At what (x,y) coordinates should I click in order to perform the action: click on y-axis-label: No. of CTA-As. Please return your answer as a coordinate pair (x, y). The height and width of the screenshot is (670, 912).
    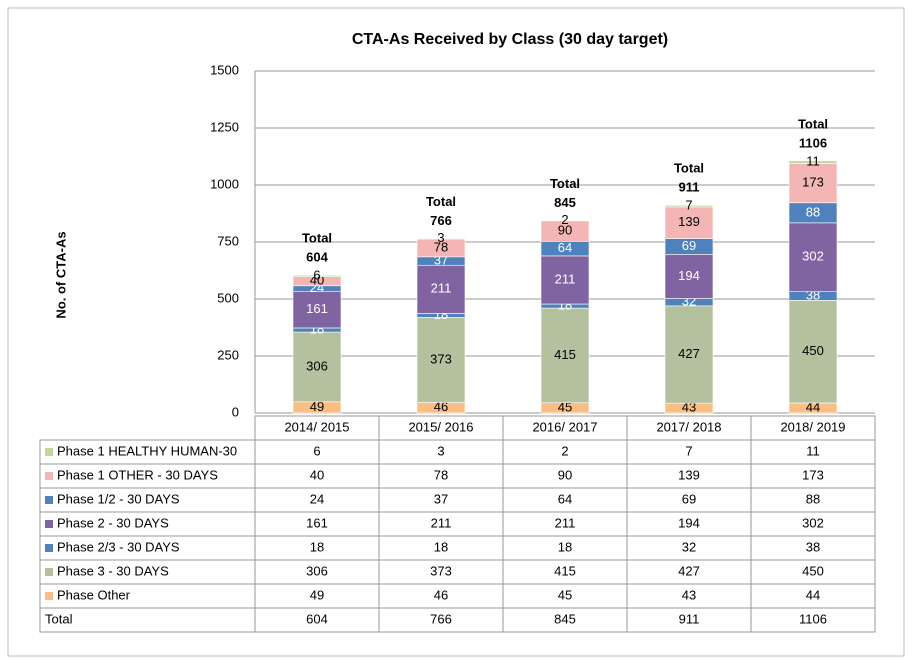
    Looking at the image, I should click on (60, 274).